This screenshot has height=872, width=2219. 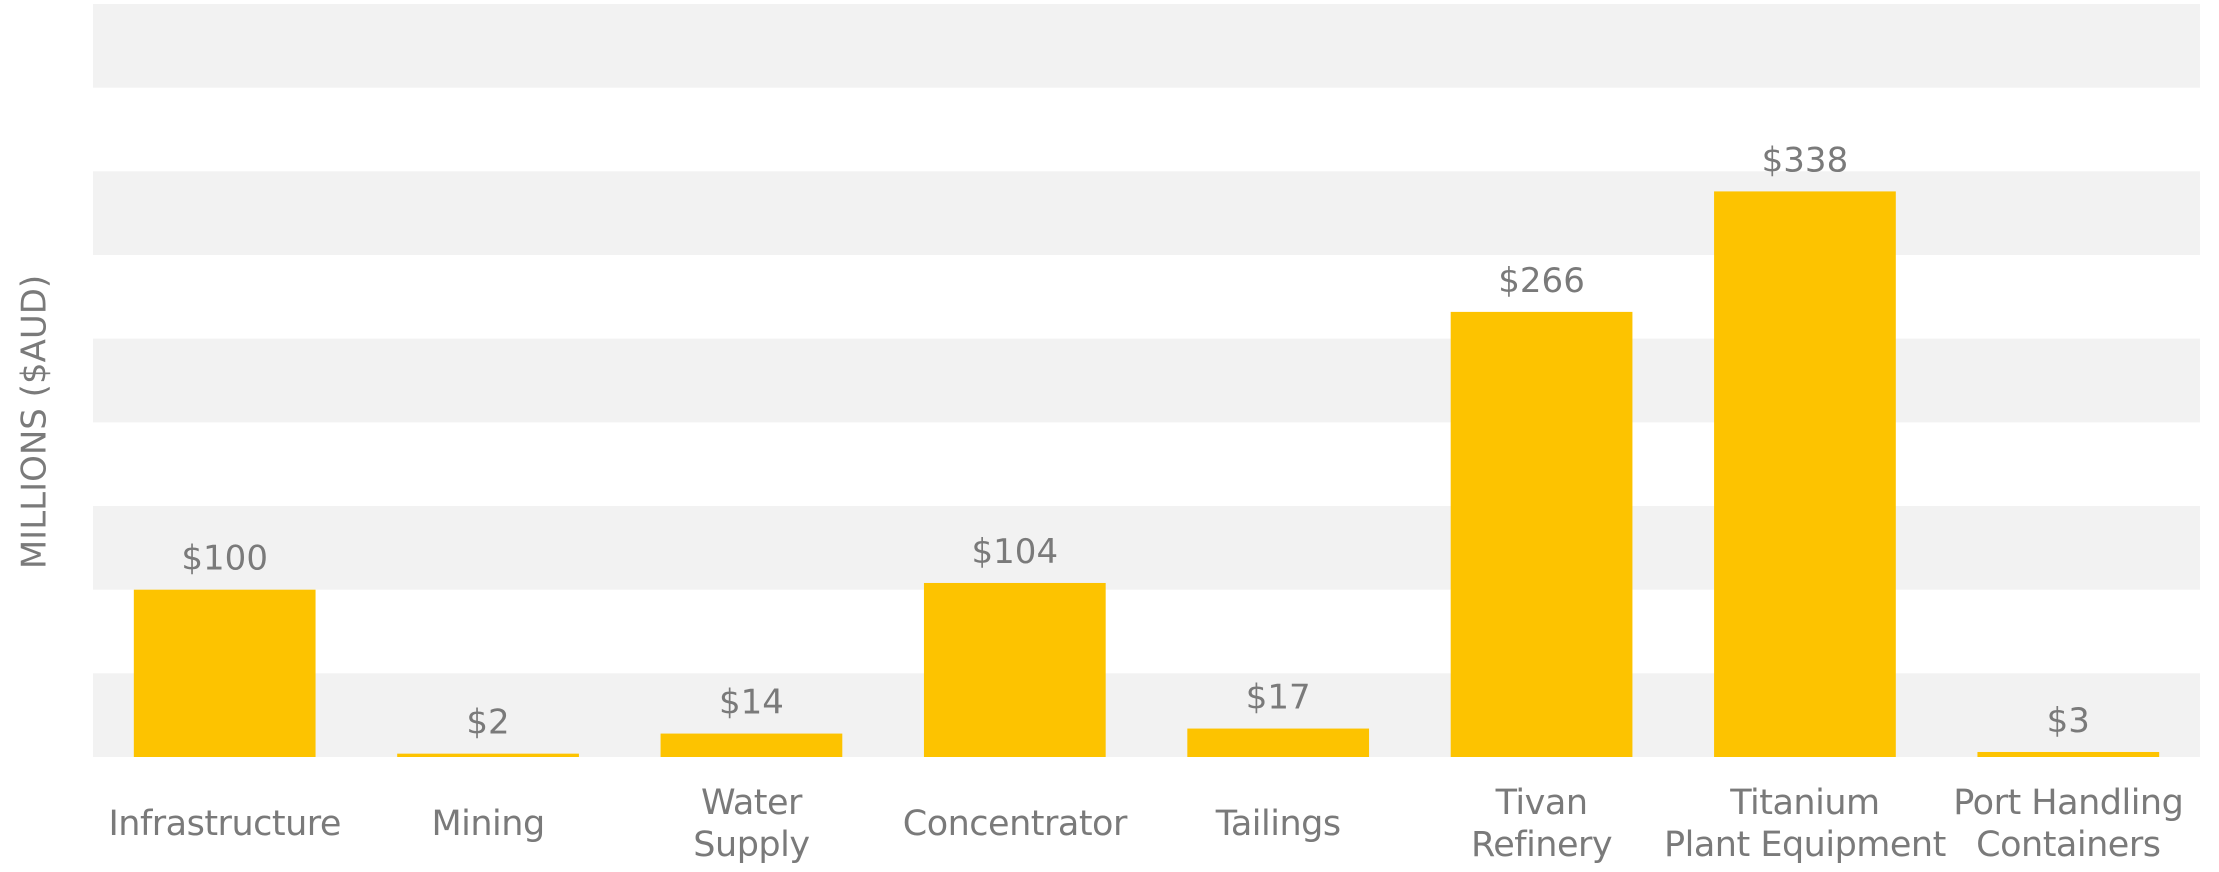 What do you see at coordinates (1541, 281) in the screenshot?
I see `value-label: $266` at bounding box center [1541, 281].